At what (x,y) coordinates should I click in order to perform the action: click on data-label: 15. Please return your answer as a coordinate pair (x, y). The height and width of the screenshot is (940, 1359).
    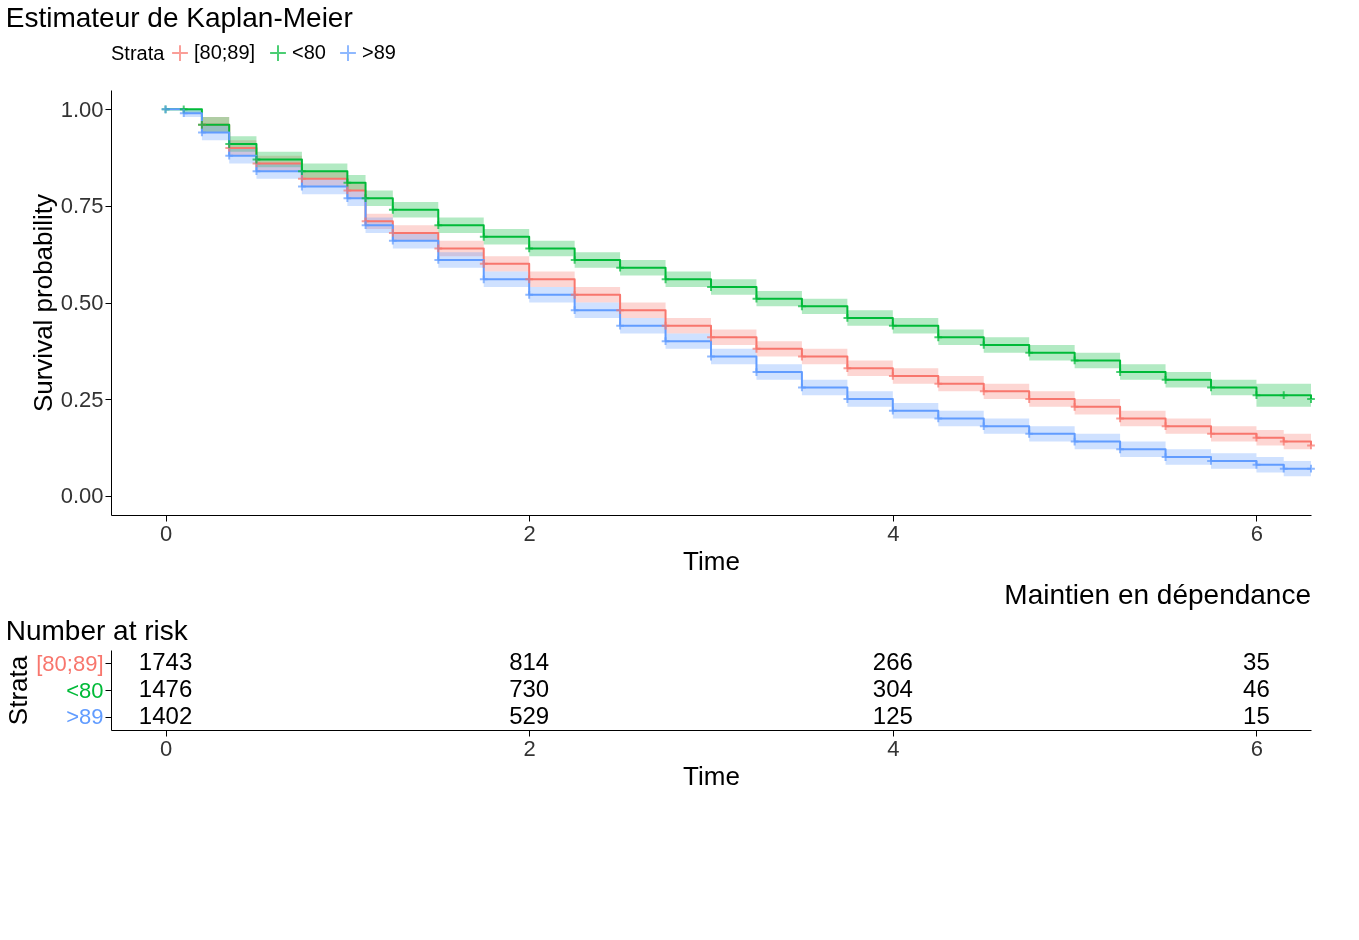
    Looking at the image, I should click on (1256, 715).